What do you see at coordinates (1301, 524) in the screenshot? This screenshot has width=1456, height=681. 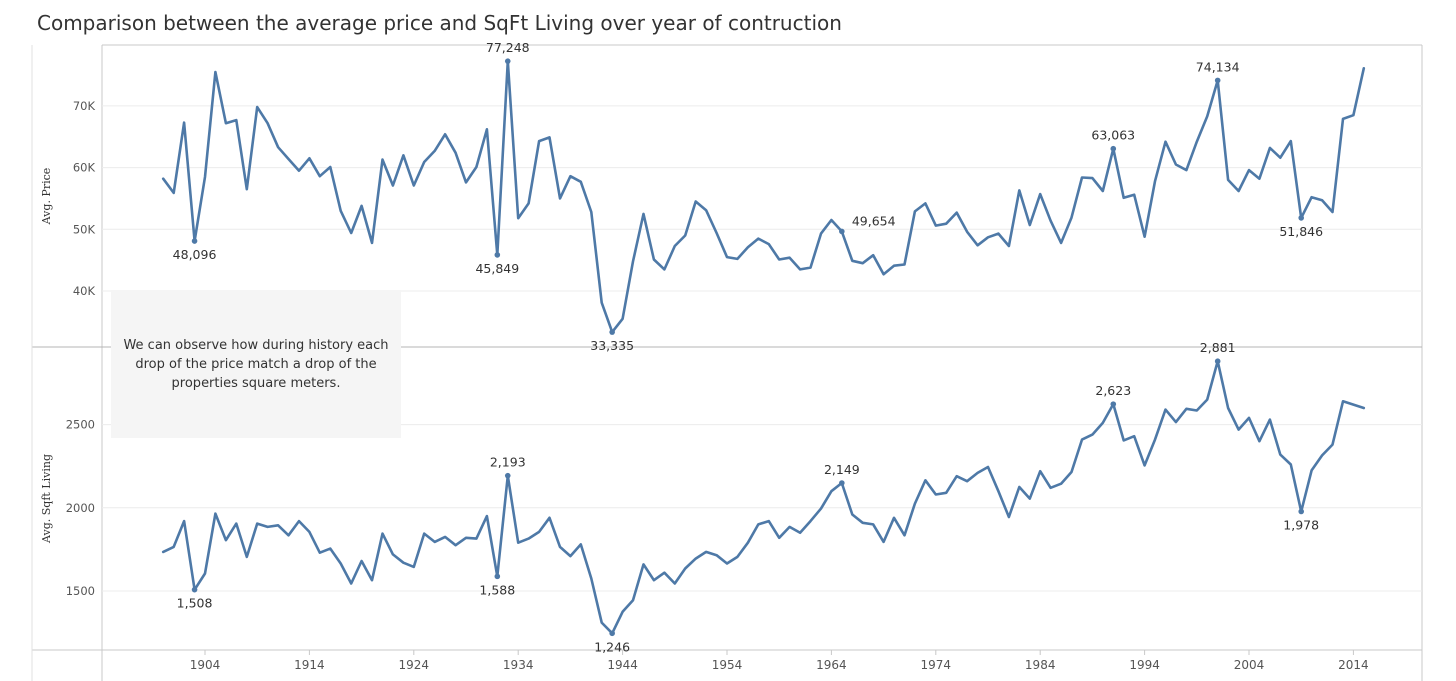 I see `data-label: 1,978` at bounding box center [1301, 524].